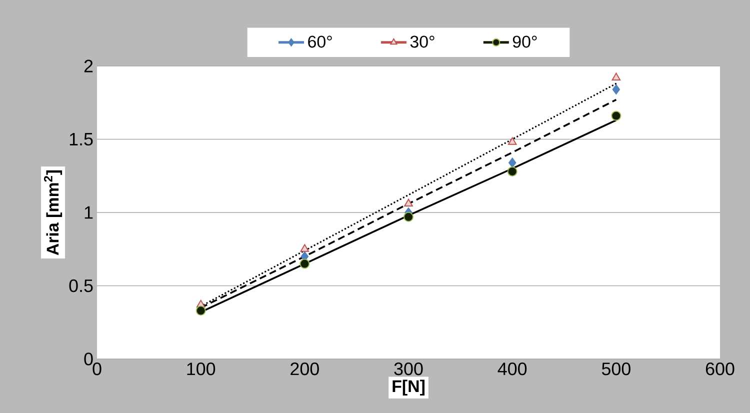 This screenshot has height=413, width=750. Describe the element at coordinates (720, 369) in the screenshot. I see `x-tick-label: 600` at that location.